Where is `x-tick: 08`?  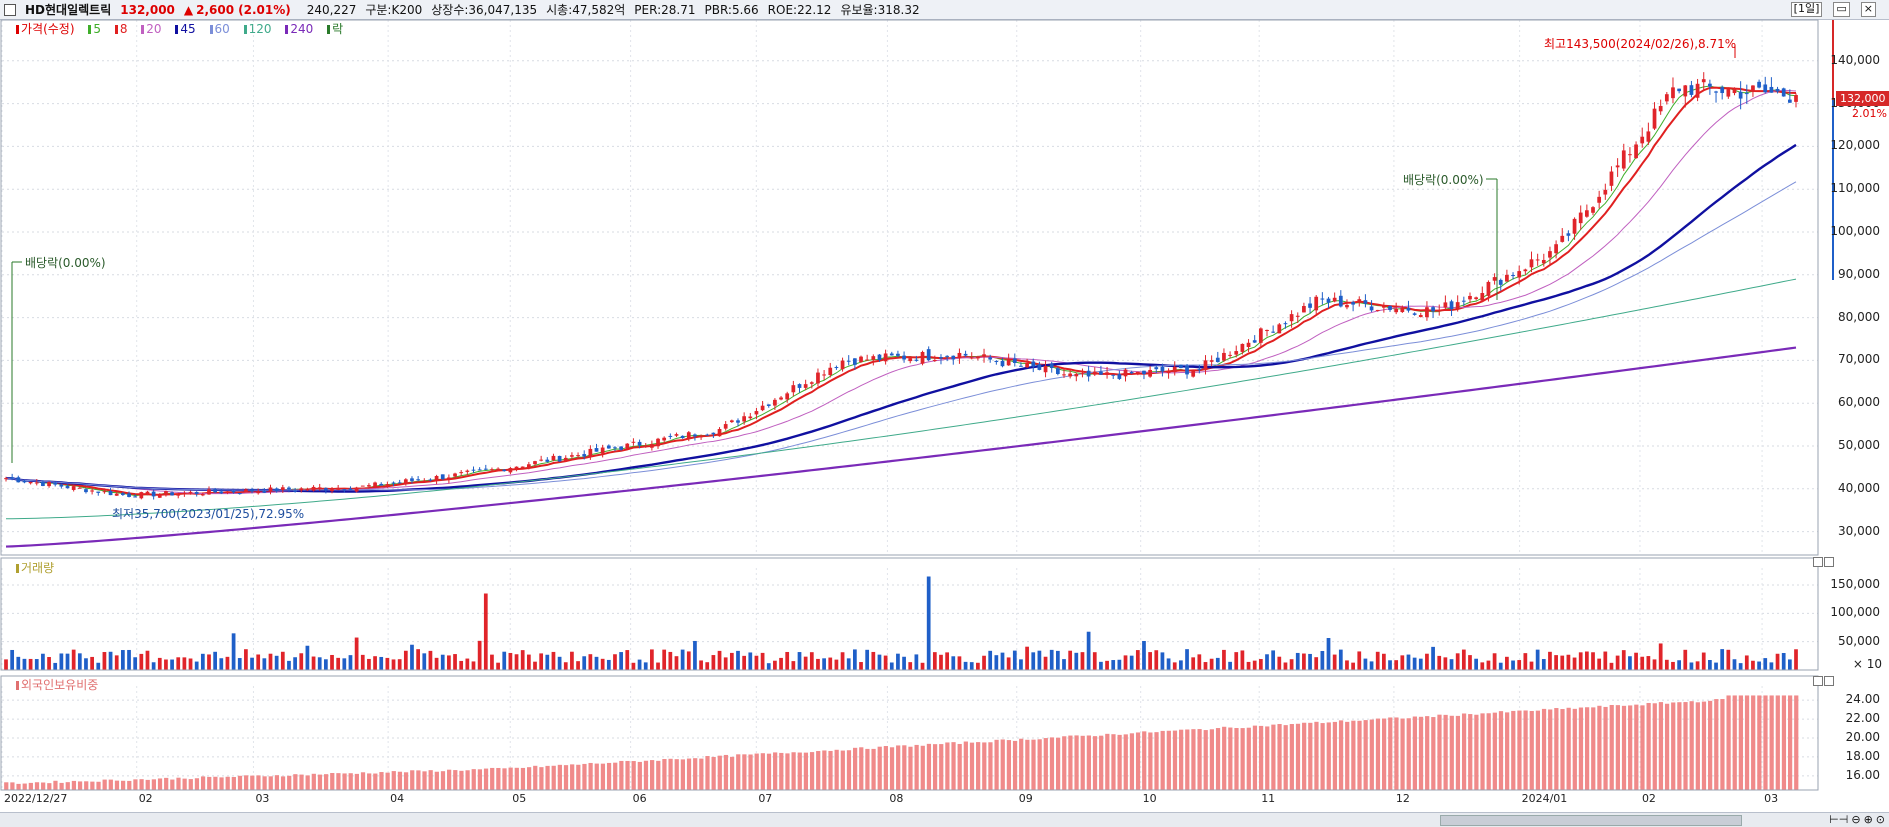 x-tick: 08 is located at coordinates (896, 798).